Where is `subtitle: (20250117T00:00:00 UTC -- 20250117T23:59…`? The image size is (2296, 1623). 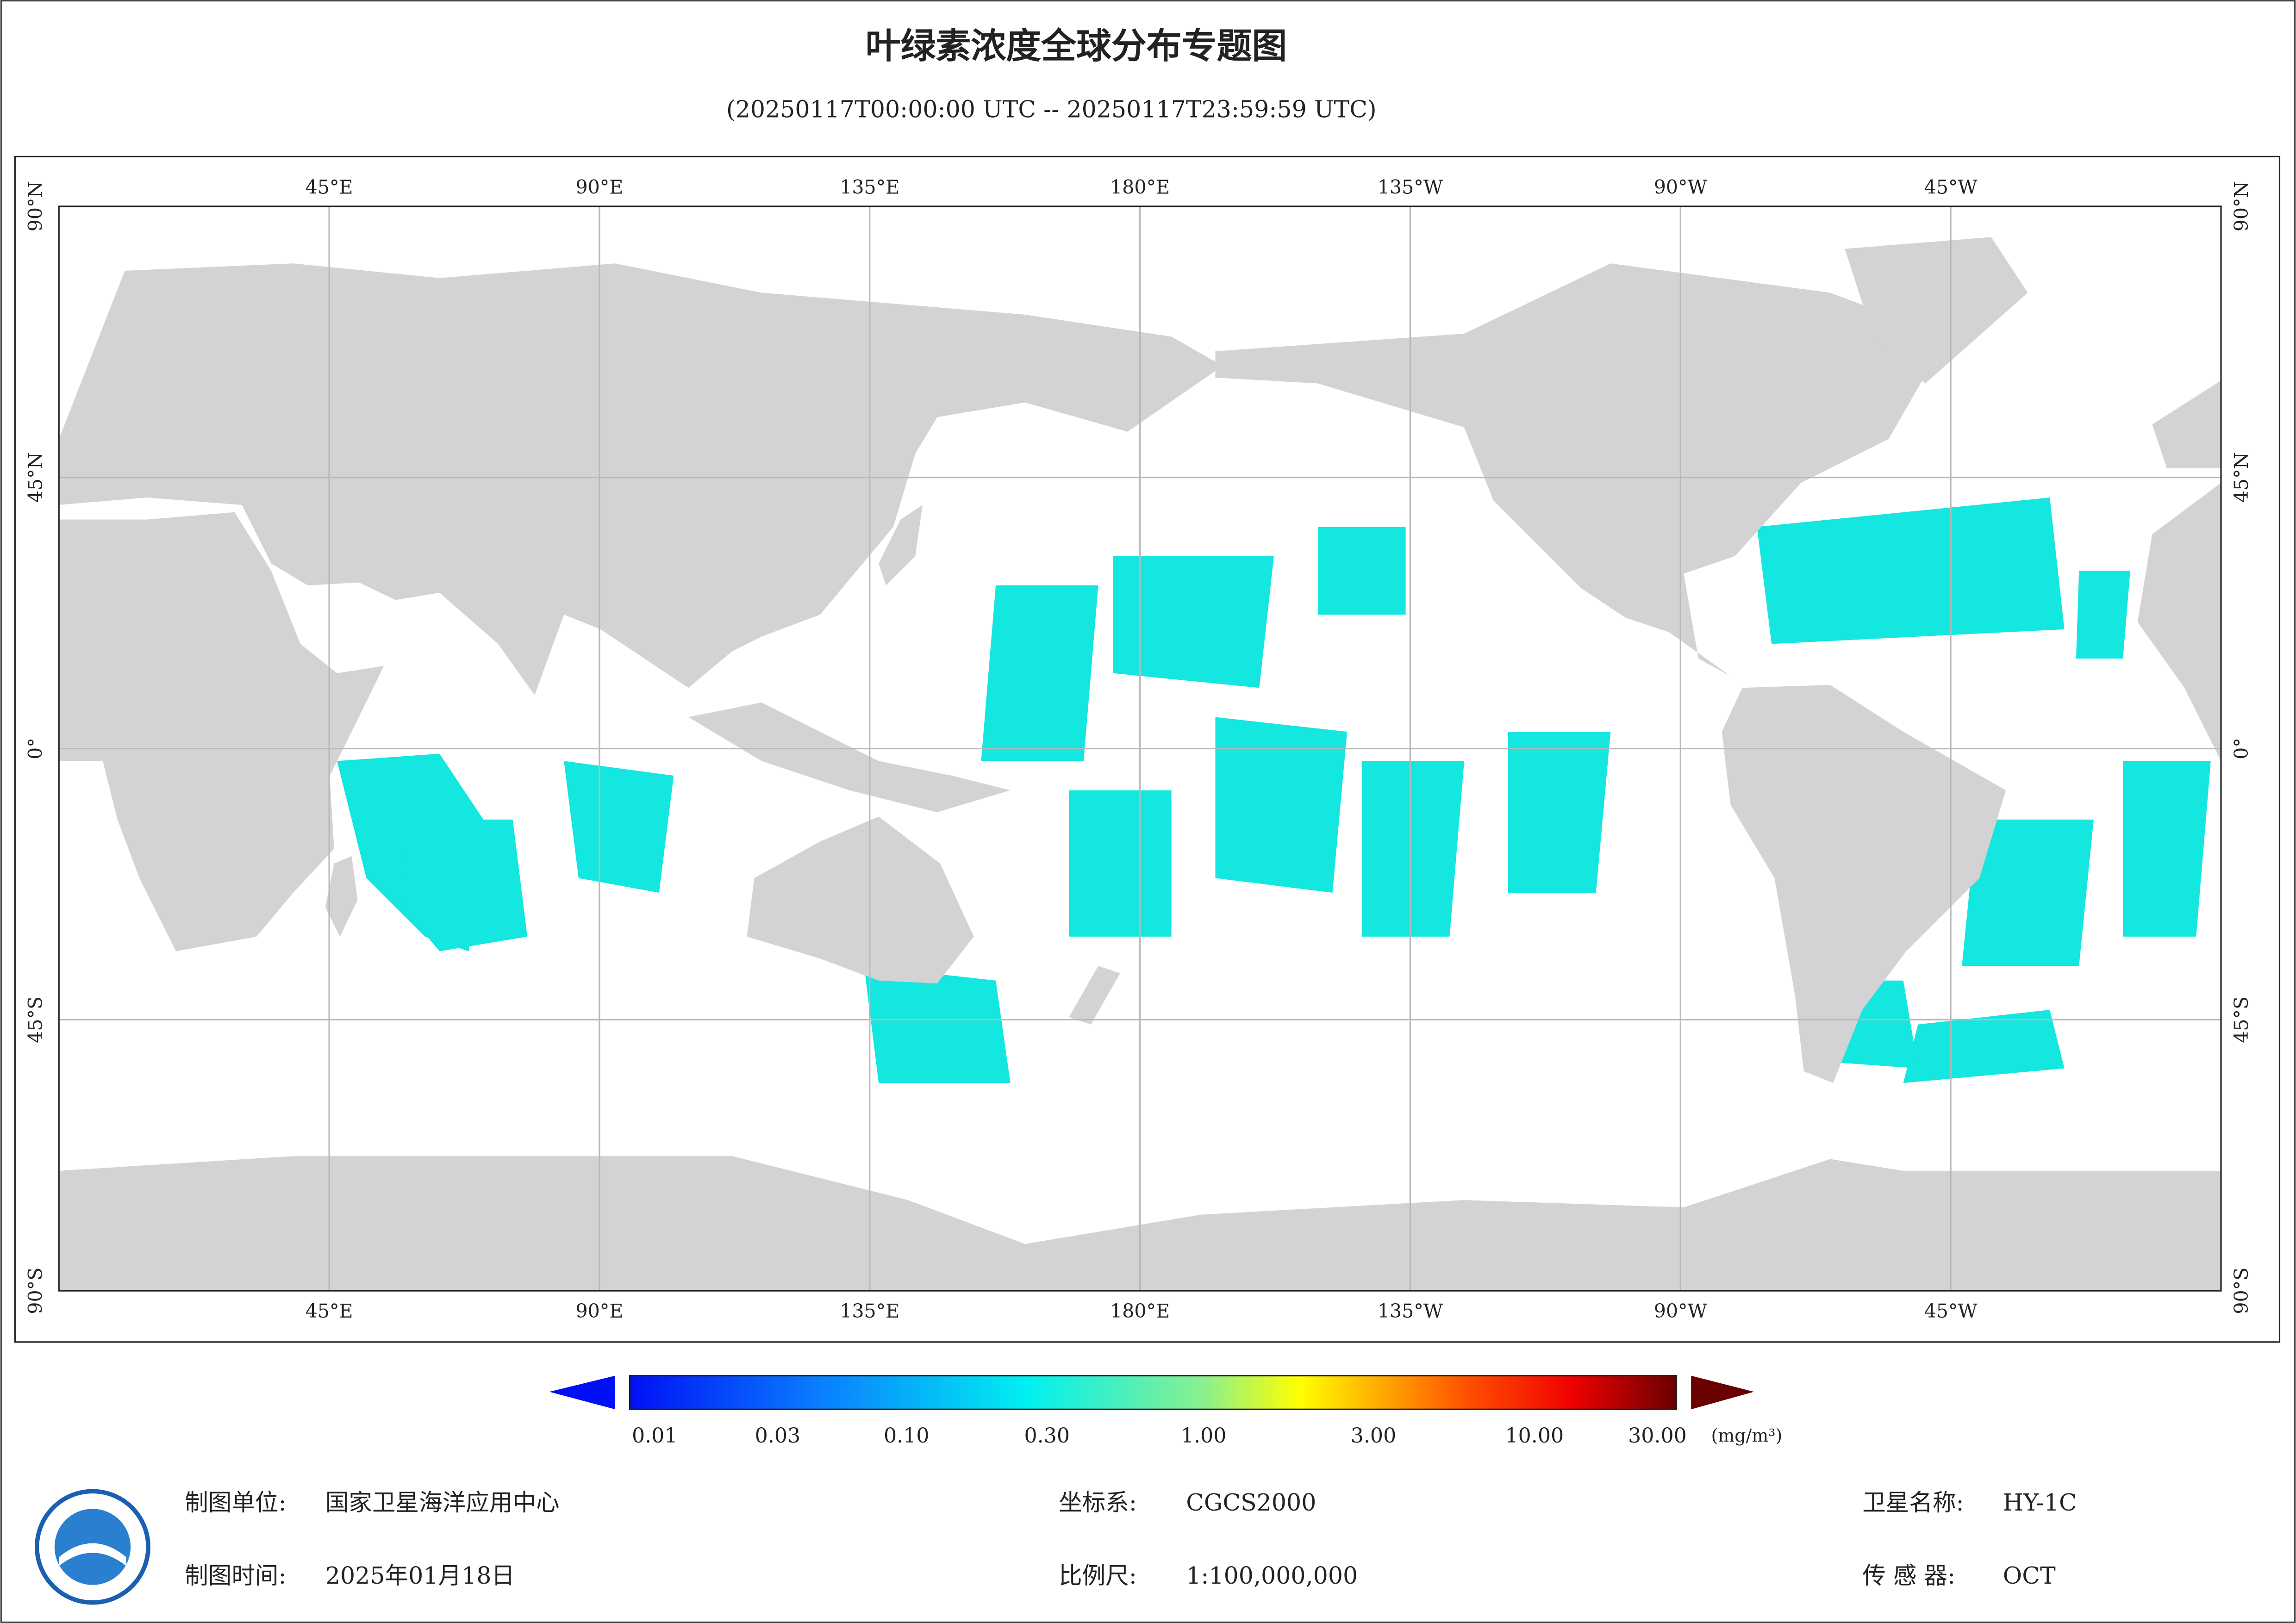
subtitle: (20250117T00:00:00 UTC -- 20250117T23:59… is located at coordinates (1051, 109).